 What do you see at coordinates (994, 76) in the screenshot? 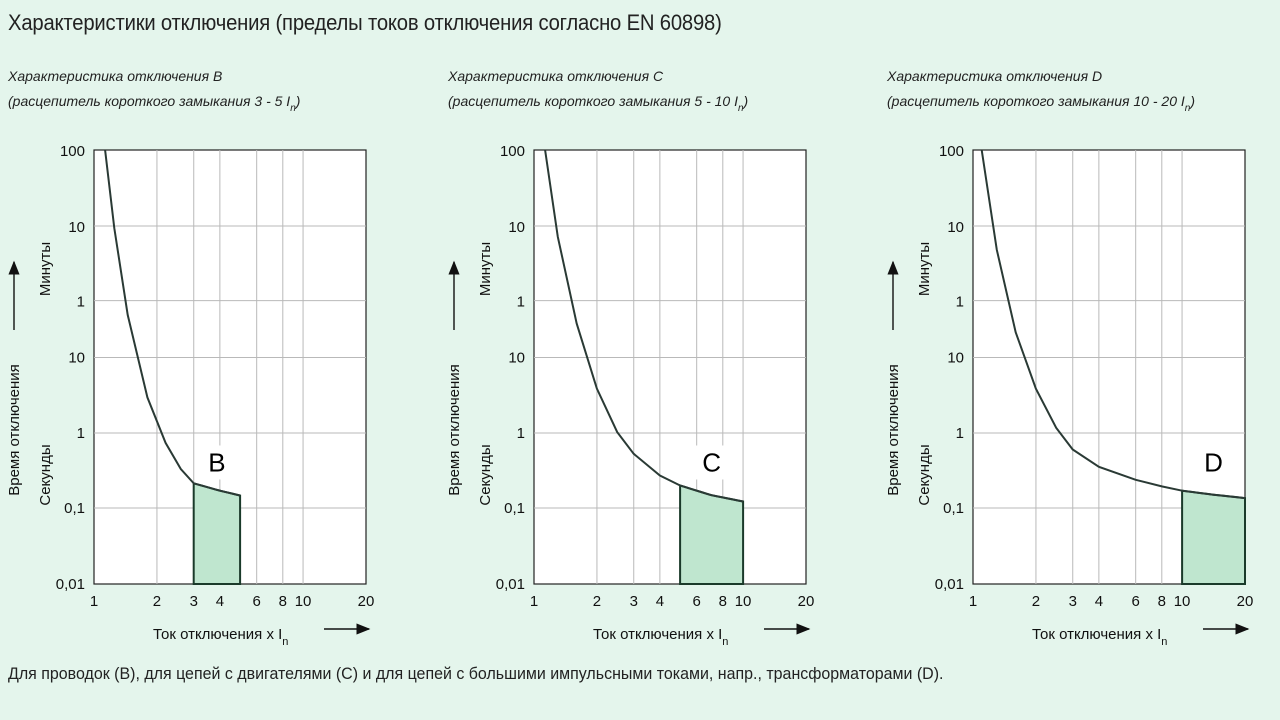
I see `chart-title: Характеристика отключения D` at bounding box center [994, 76].